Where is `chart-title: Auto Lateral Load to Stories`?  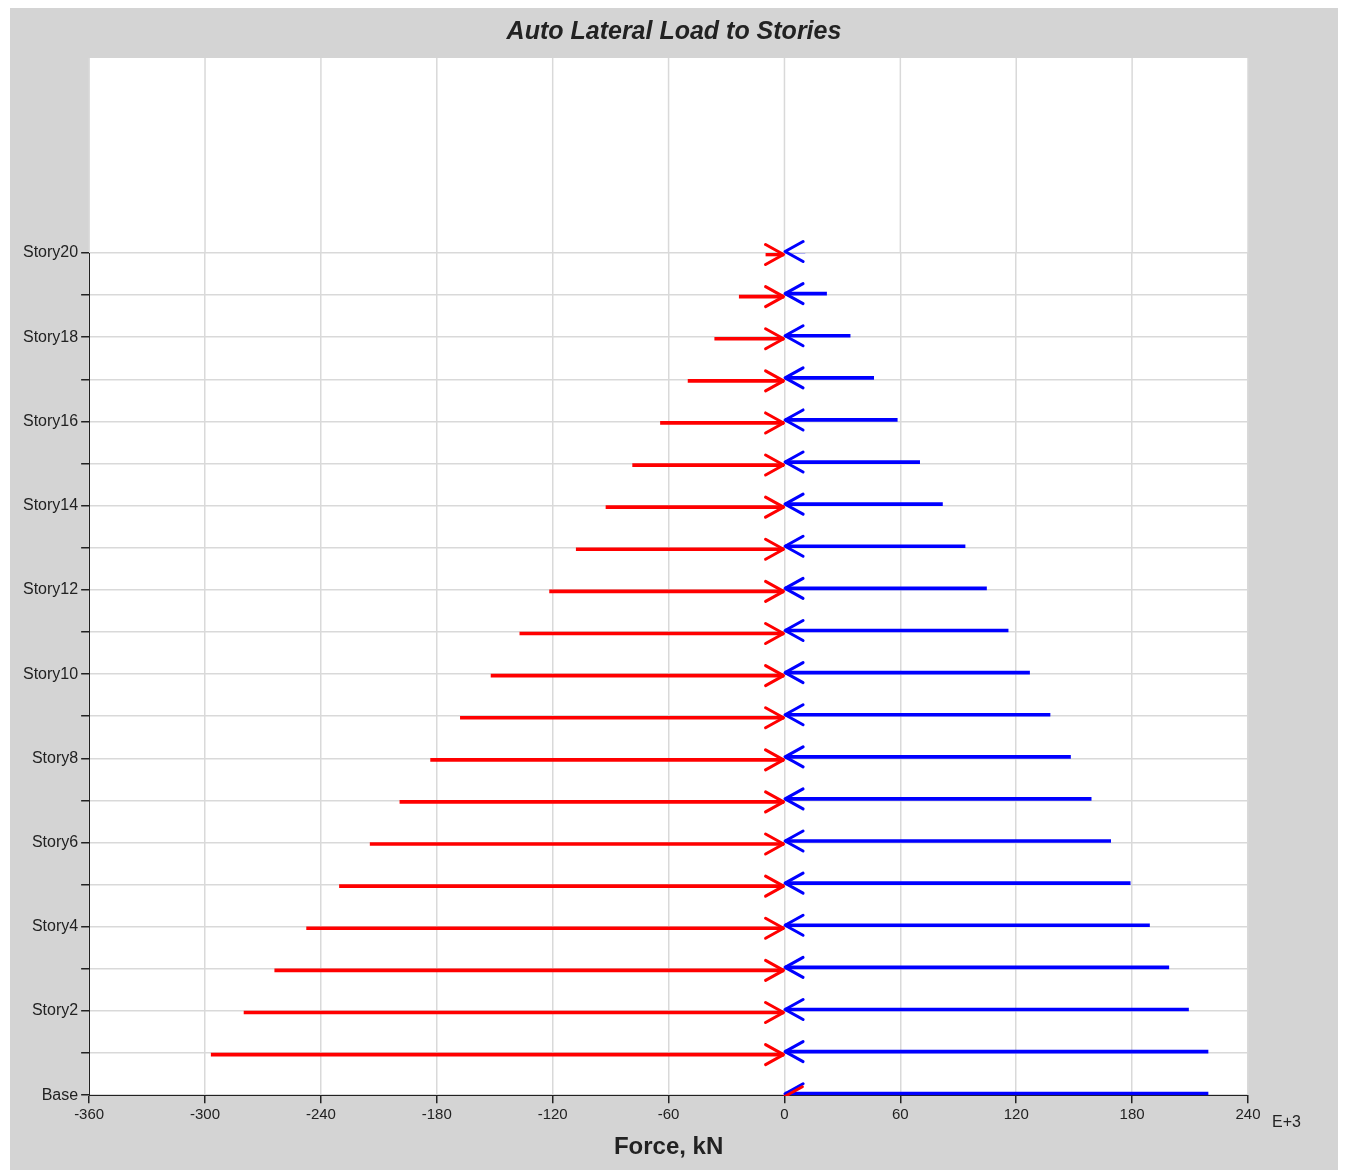
chart-title: Auto Lateral Load to Stories is located at coordinates (674, 30).